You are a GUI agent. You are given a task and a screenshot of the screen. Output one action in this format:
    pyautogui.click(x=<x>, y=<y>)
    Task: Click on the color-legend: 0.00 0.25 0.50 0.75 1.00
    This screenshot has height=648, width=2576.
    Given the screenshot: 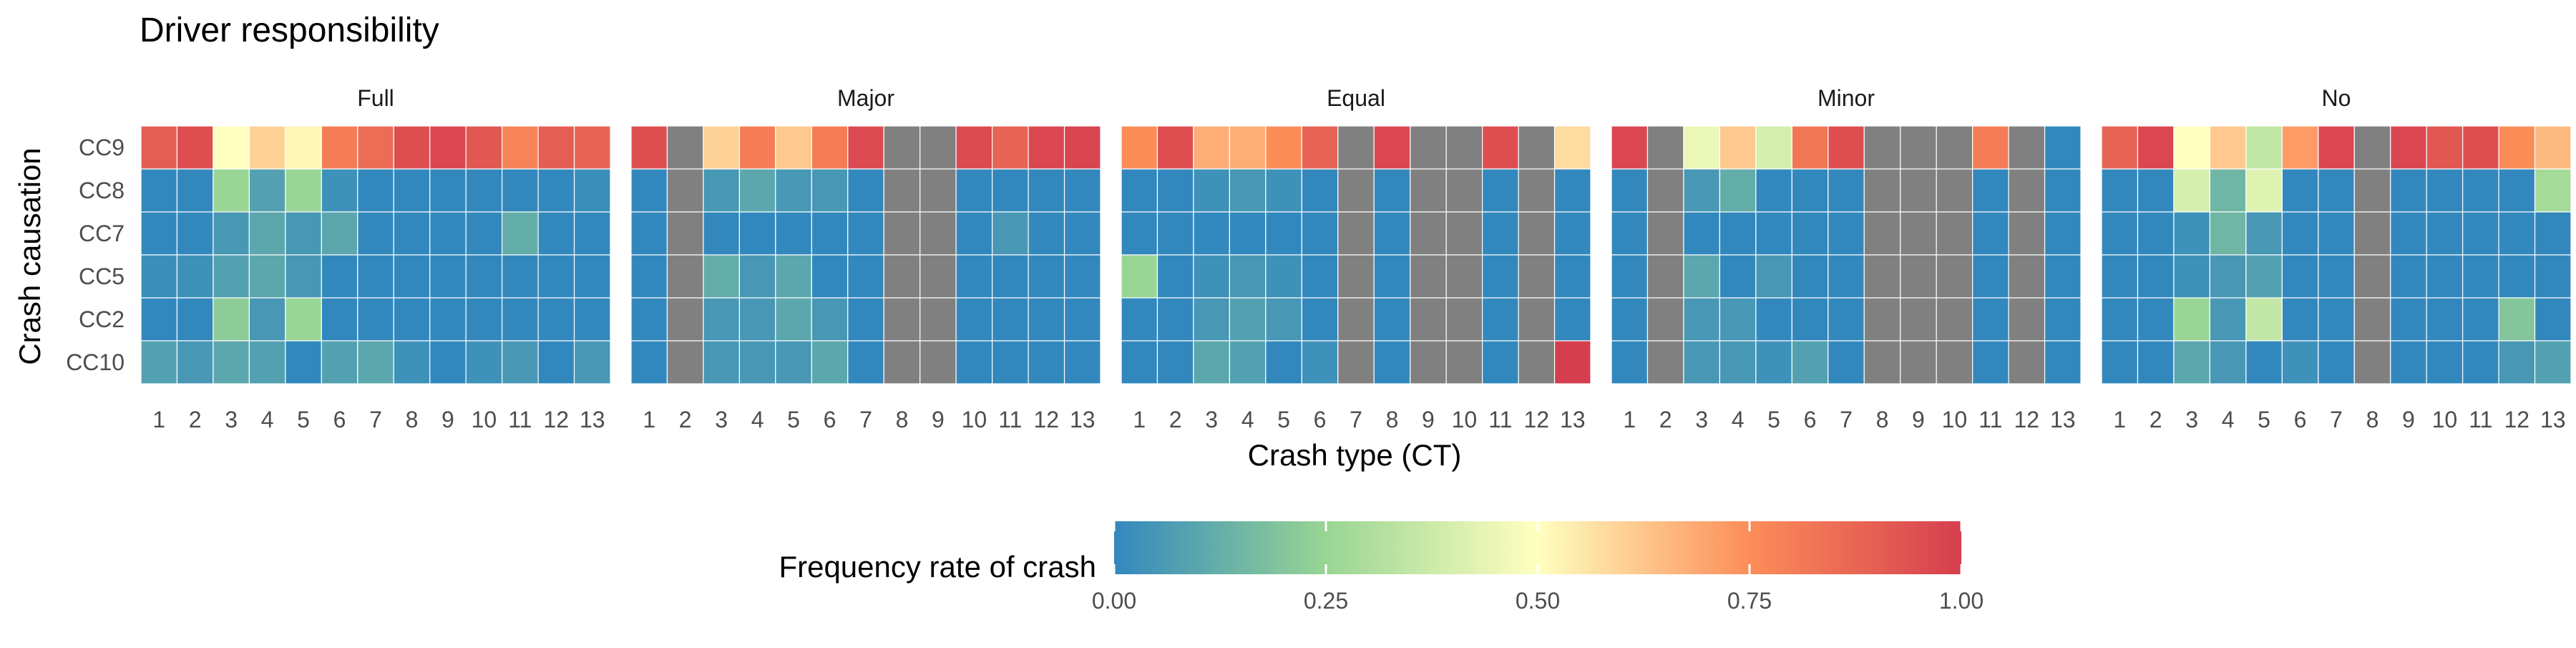 What is the action you would take?
    pyautogui.click(x=1538, y=568)
    